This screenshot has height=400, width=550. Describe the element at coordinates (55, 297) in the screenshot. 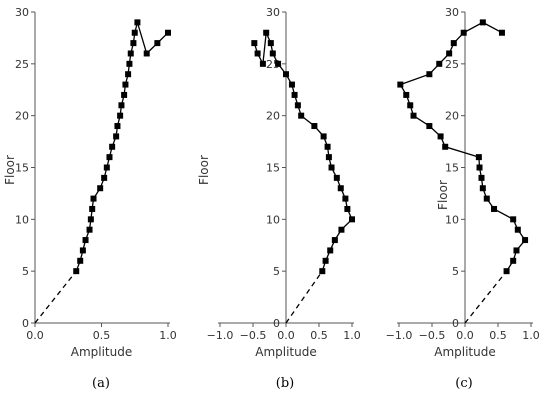

I see `dashed-extension-line` at that location.